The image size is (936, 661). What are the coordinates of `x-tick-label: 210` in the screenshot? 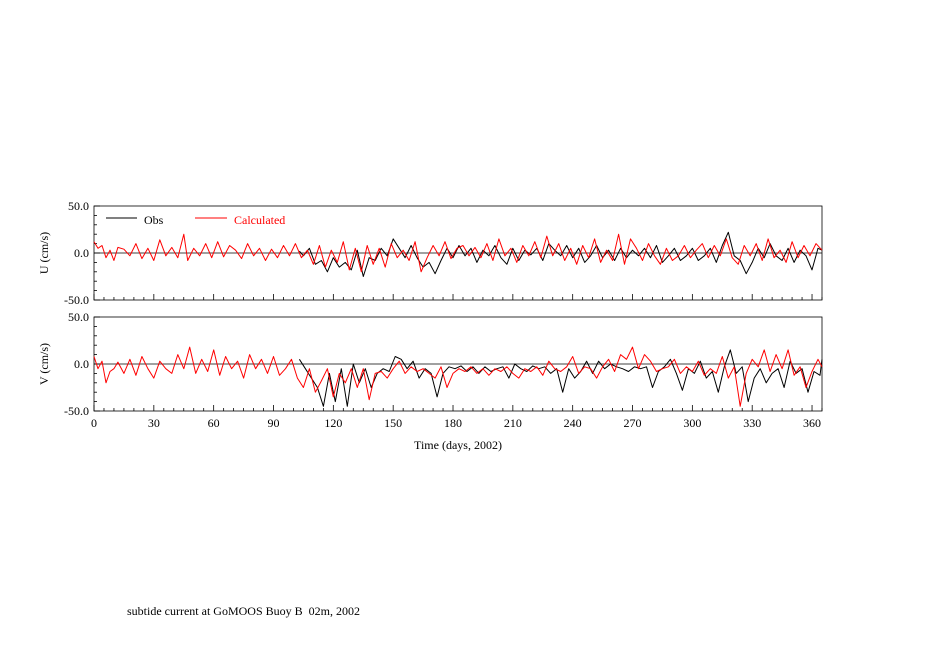 It's located at (513, 423).